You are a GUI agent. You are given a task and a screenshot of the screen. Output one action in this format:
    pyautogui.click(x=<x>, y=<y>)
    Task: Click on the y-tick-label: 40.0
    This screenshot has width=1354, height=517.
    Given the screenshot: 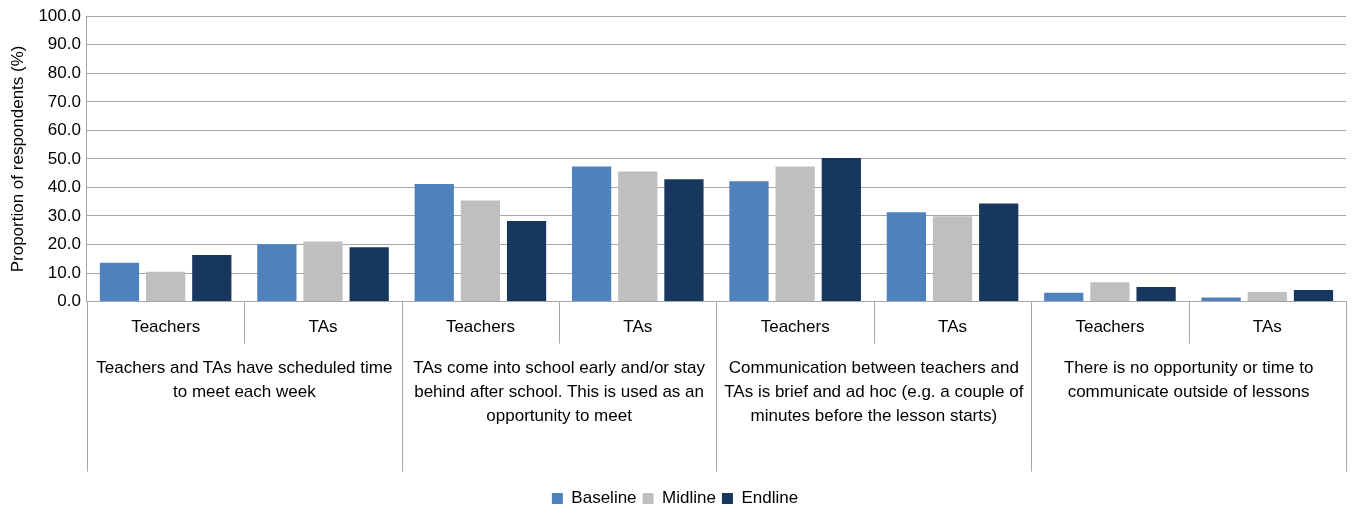 What is the action you would take?
    pyautogui.click(x=64, y=187)
    